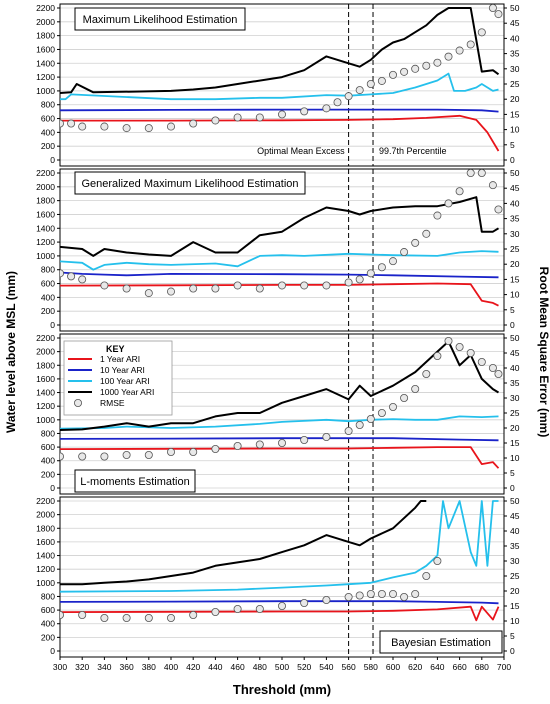 The width and height of the screenshot is (550, 704). I want to click on x-tick-label: 360, so click(127, 667).